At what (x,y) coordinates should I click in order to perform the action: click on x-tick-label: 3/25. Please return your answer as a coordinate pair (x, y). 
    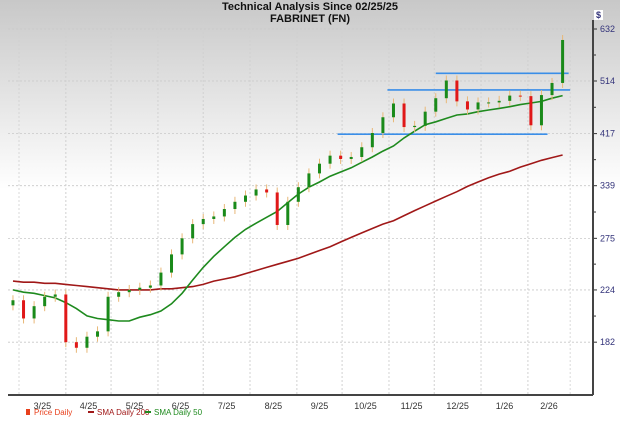
    Looking at the image, I should click on (43, 406).